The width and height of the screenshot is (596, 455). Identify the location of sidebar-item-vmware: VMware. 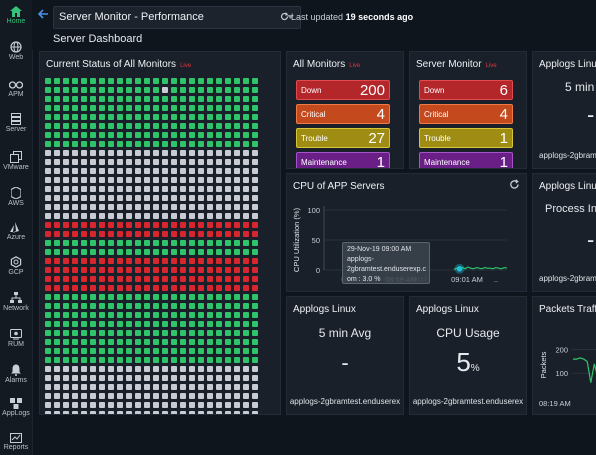
(16, 161).